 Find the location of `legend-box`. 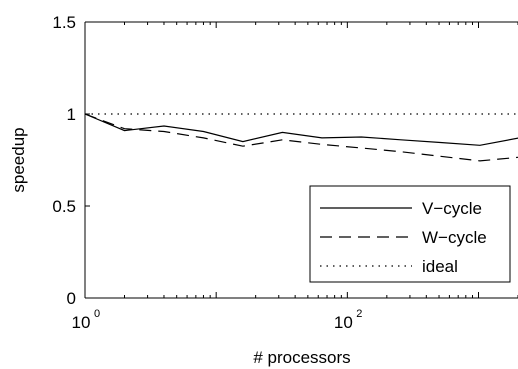

legend-box is located at coordinates (410, 234).